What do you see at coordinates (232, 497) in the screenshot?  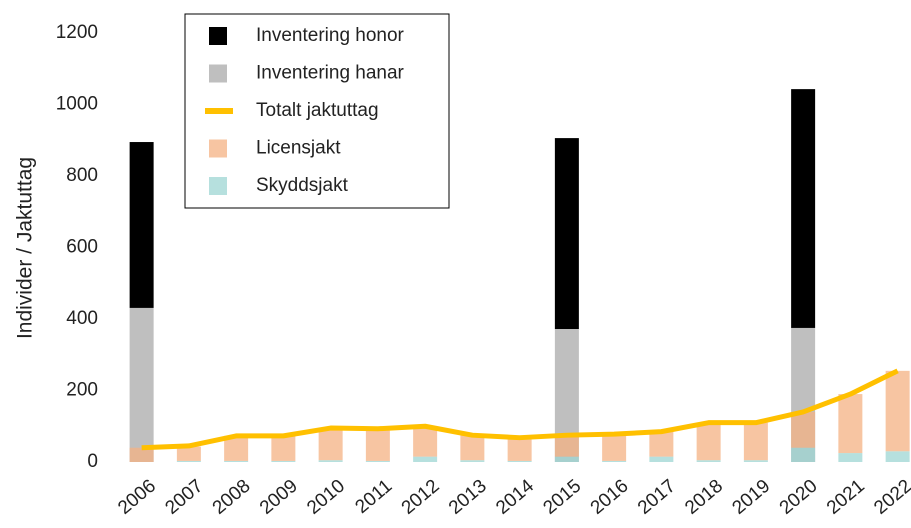 I see `x-tick-label: 2008` at bounding box center [232, 497].